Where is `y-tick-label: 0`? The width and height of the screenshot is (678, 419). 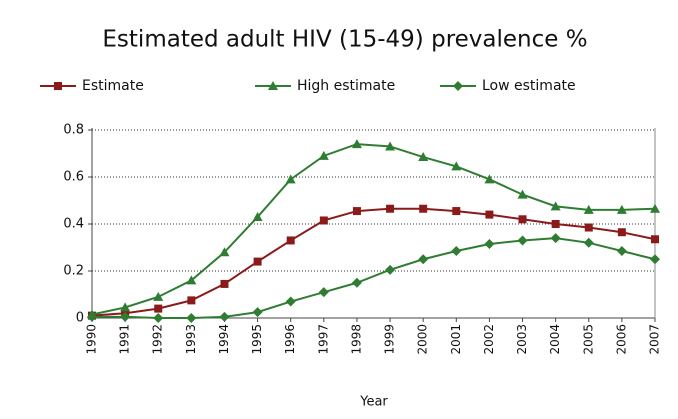
y-tick-label: 0 is located at coordinates (80, 318).